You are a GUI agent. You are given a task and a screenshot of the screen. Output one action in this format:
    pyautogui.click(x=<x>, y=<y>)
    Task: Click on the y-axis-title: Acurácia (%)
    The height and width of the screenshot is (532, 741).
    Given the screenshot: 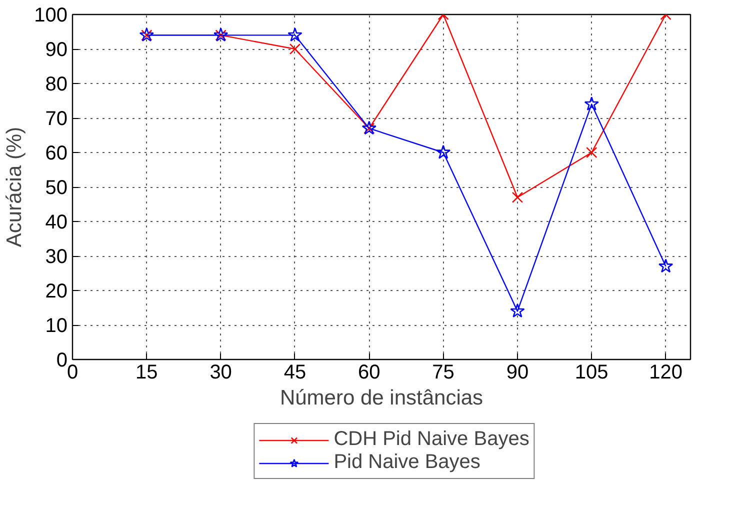 What is the action you would take?
    pyautogui.click(x=14, y=187)
    